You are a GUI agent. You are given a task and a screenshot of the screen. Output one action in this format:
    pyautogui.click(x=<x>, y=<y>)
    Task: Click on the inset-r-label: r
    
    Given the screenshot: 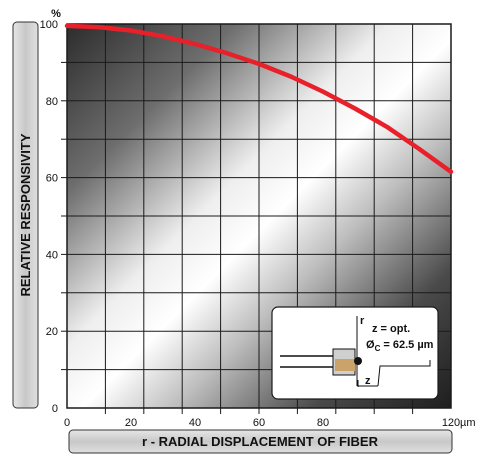 What is the action you would take?
    pyautogui.click(x=362, y=321)
    